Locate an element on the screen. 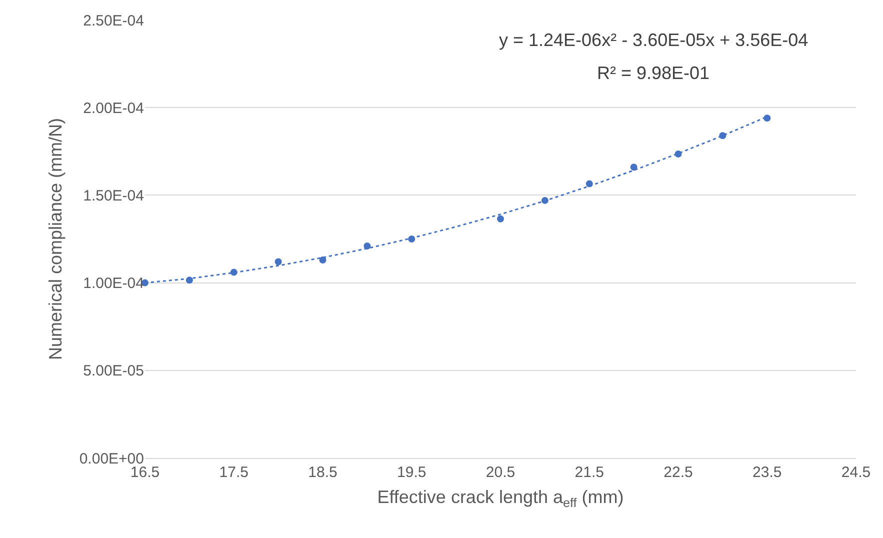 Image resolution: width=883 pixels, height=538 pixels. y-tick-label: 2.00E-04 is located at coordinates (113, 108).